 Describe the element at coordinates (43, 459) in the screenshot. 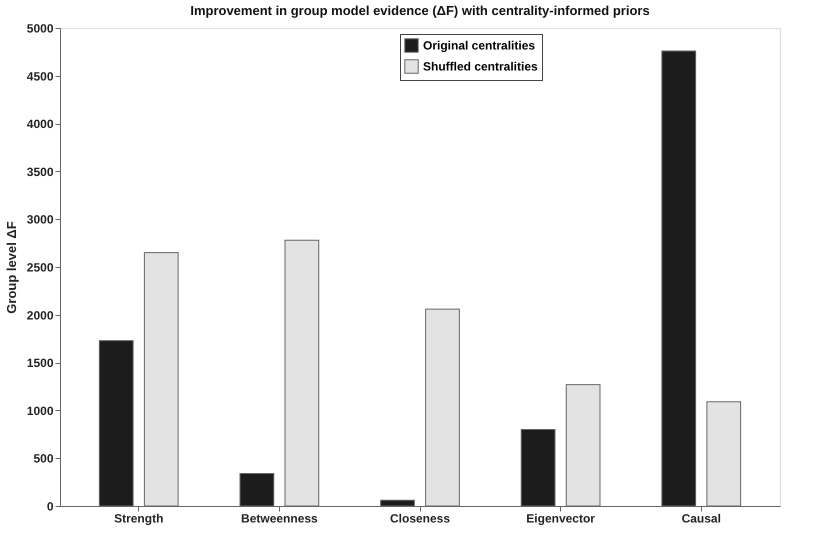

I see `y-tick-label: 500` at that location.